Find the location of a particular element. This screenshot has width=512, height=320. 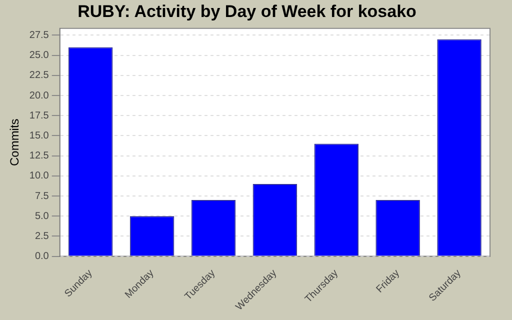

y-tick-label: 0.0 is located at coordinates (42, 256).